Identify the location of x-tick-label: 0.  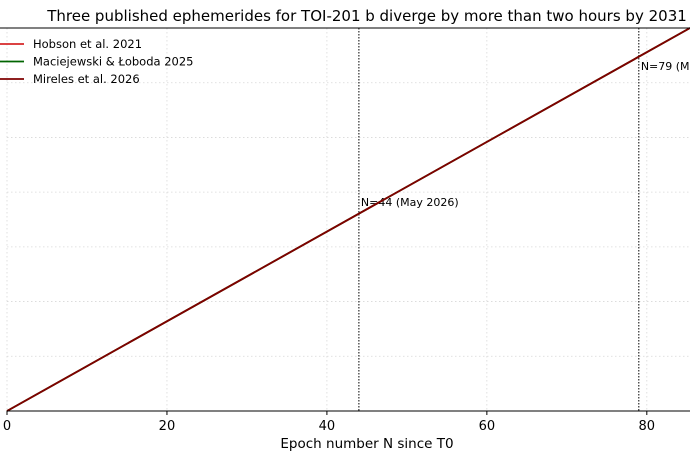
(7, 426).